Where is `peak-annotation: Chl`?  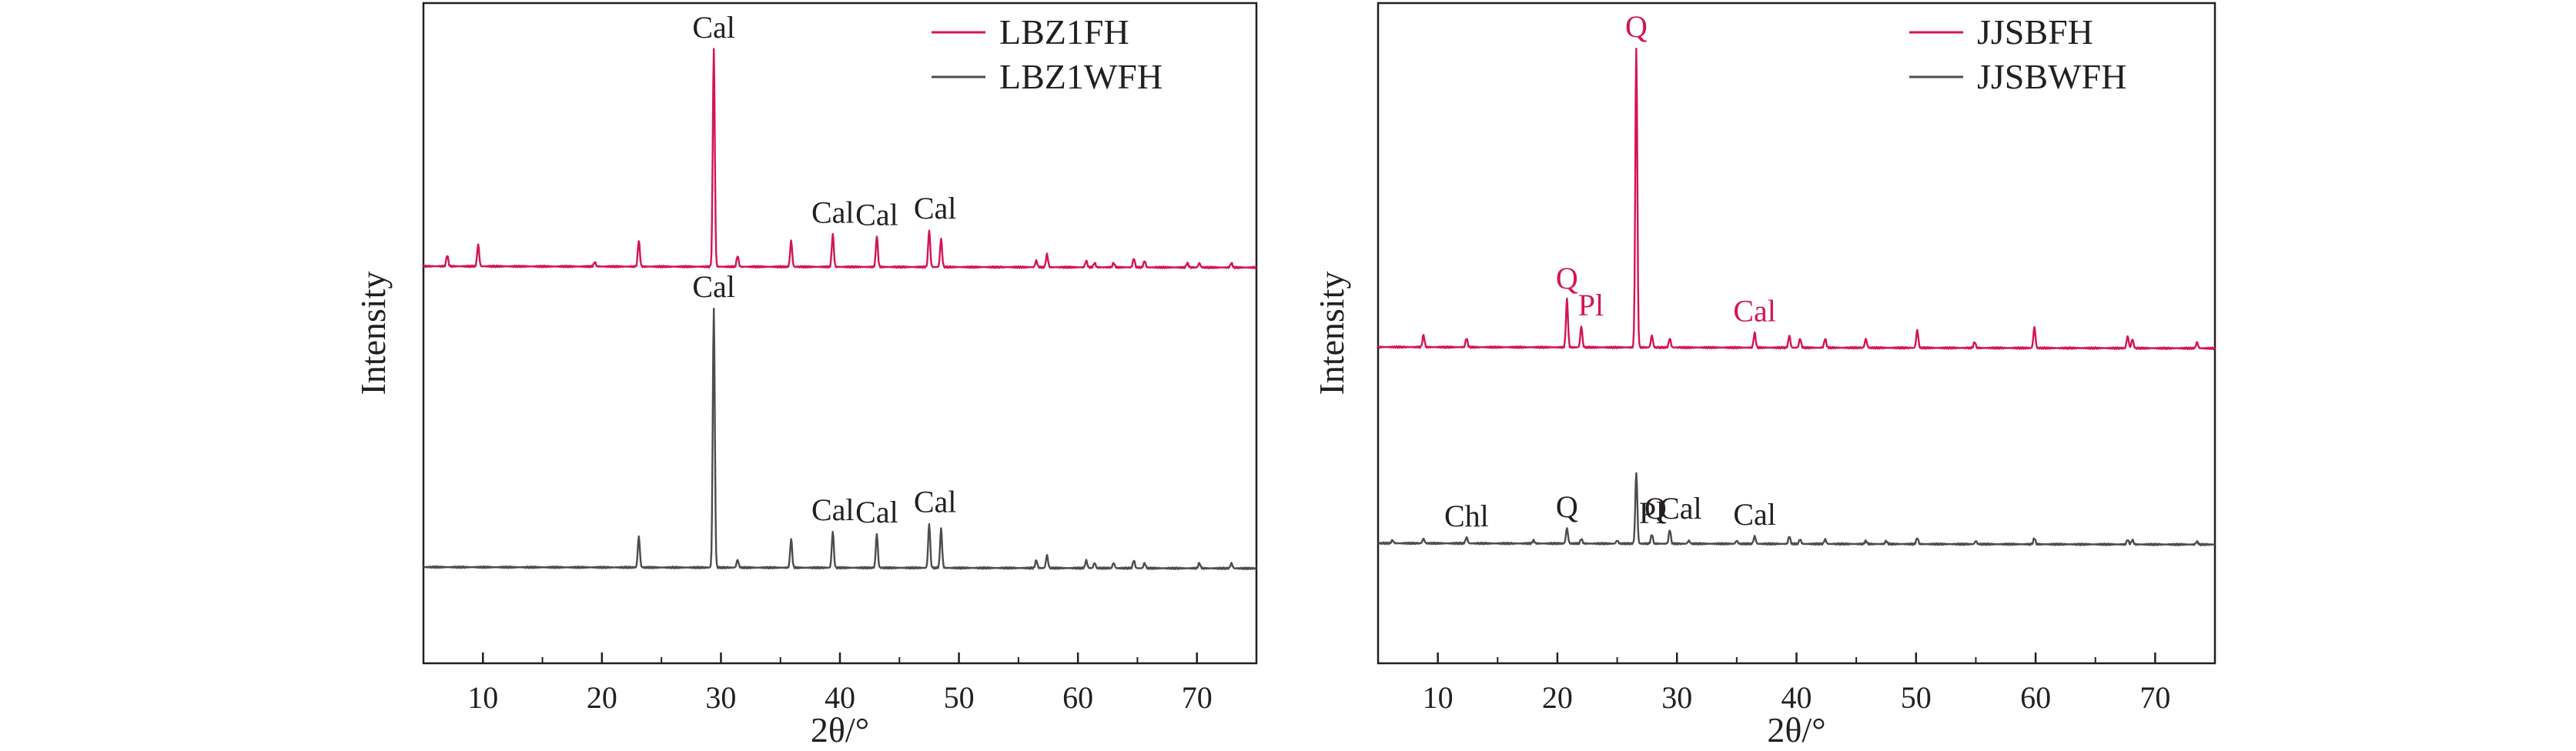
peak-annotation: Chl is located at coordinates (1467, 516).